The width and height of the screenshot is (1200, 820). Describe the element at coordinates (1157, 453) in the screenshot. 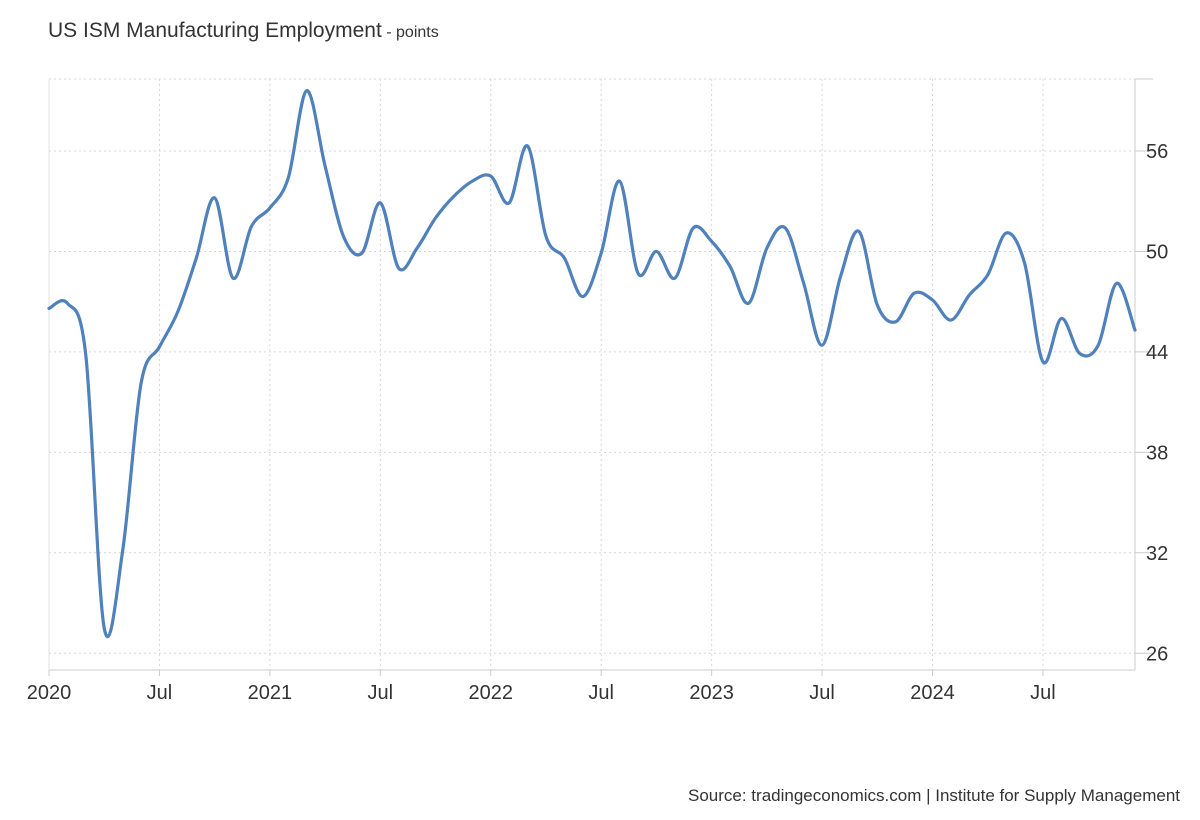

I see `y-tick-label: 38` at that location.